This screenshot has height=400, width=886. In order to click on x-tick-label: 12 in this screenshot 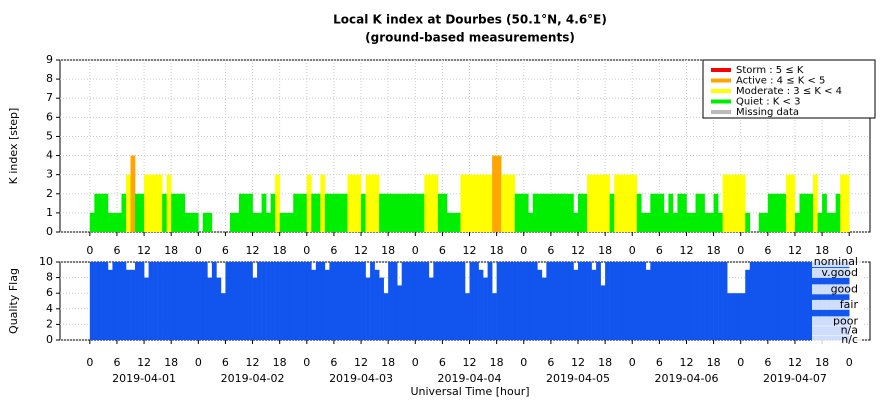, I will do `click(144, 250)`.